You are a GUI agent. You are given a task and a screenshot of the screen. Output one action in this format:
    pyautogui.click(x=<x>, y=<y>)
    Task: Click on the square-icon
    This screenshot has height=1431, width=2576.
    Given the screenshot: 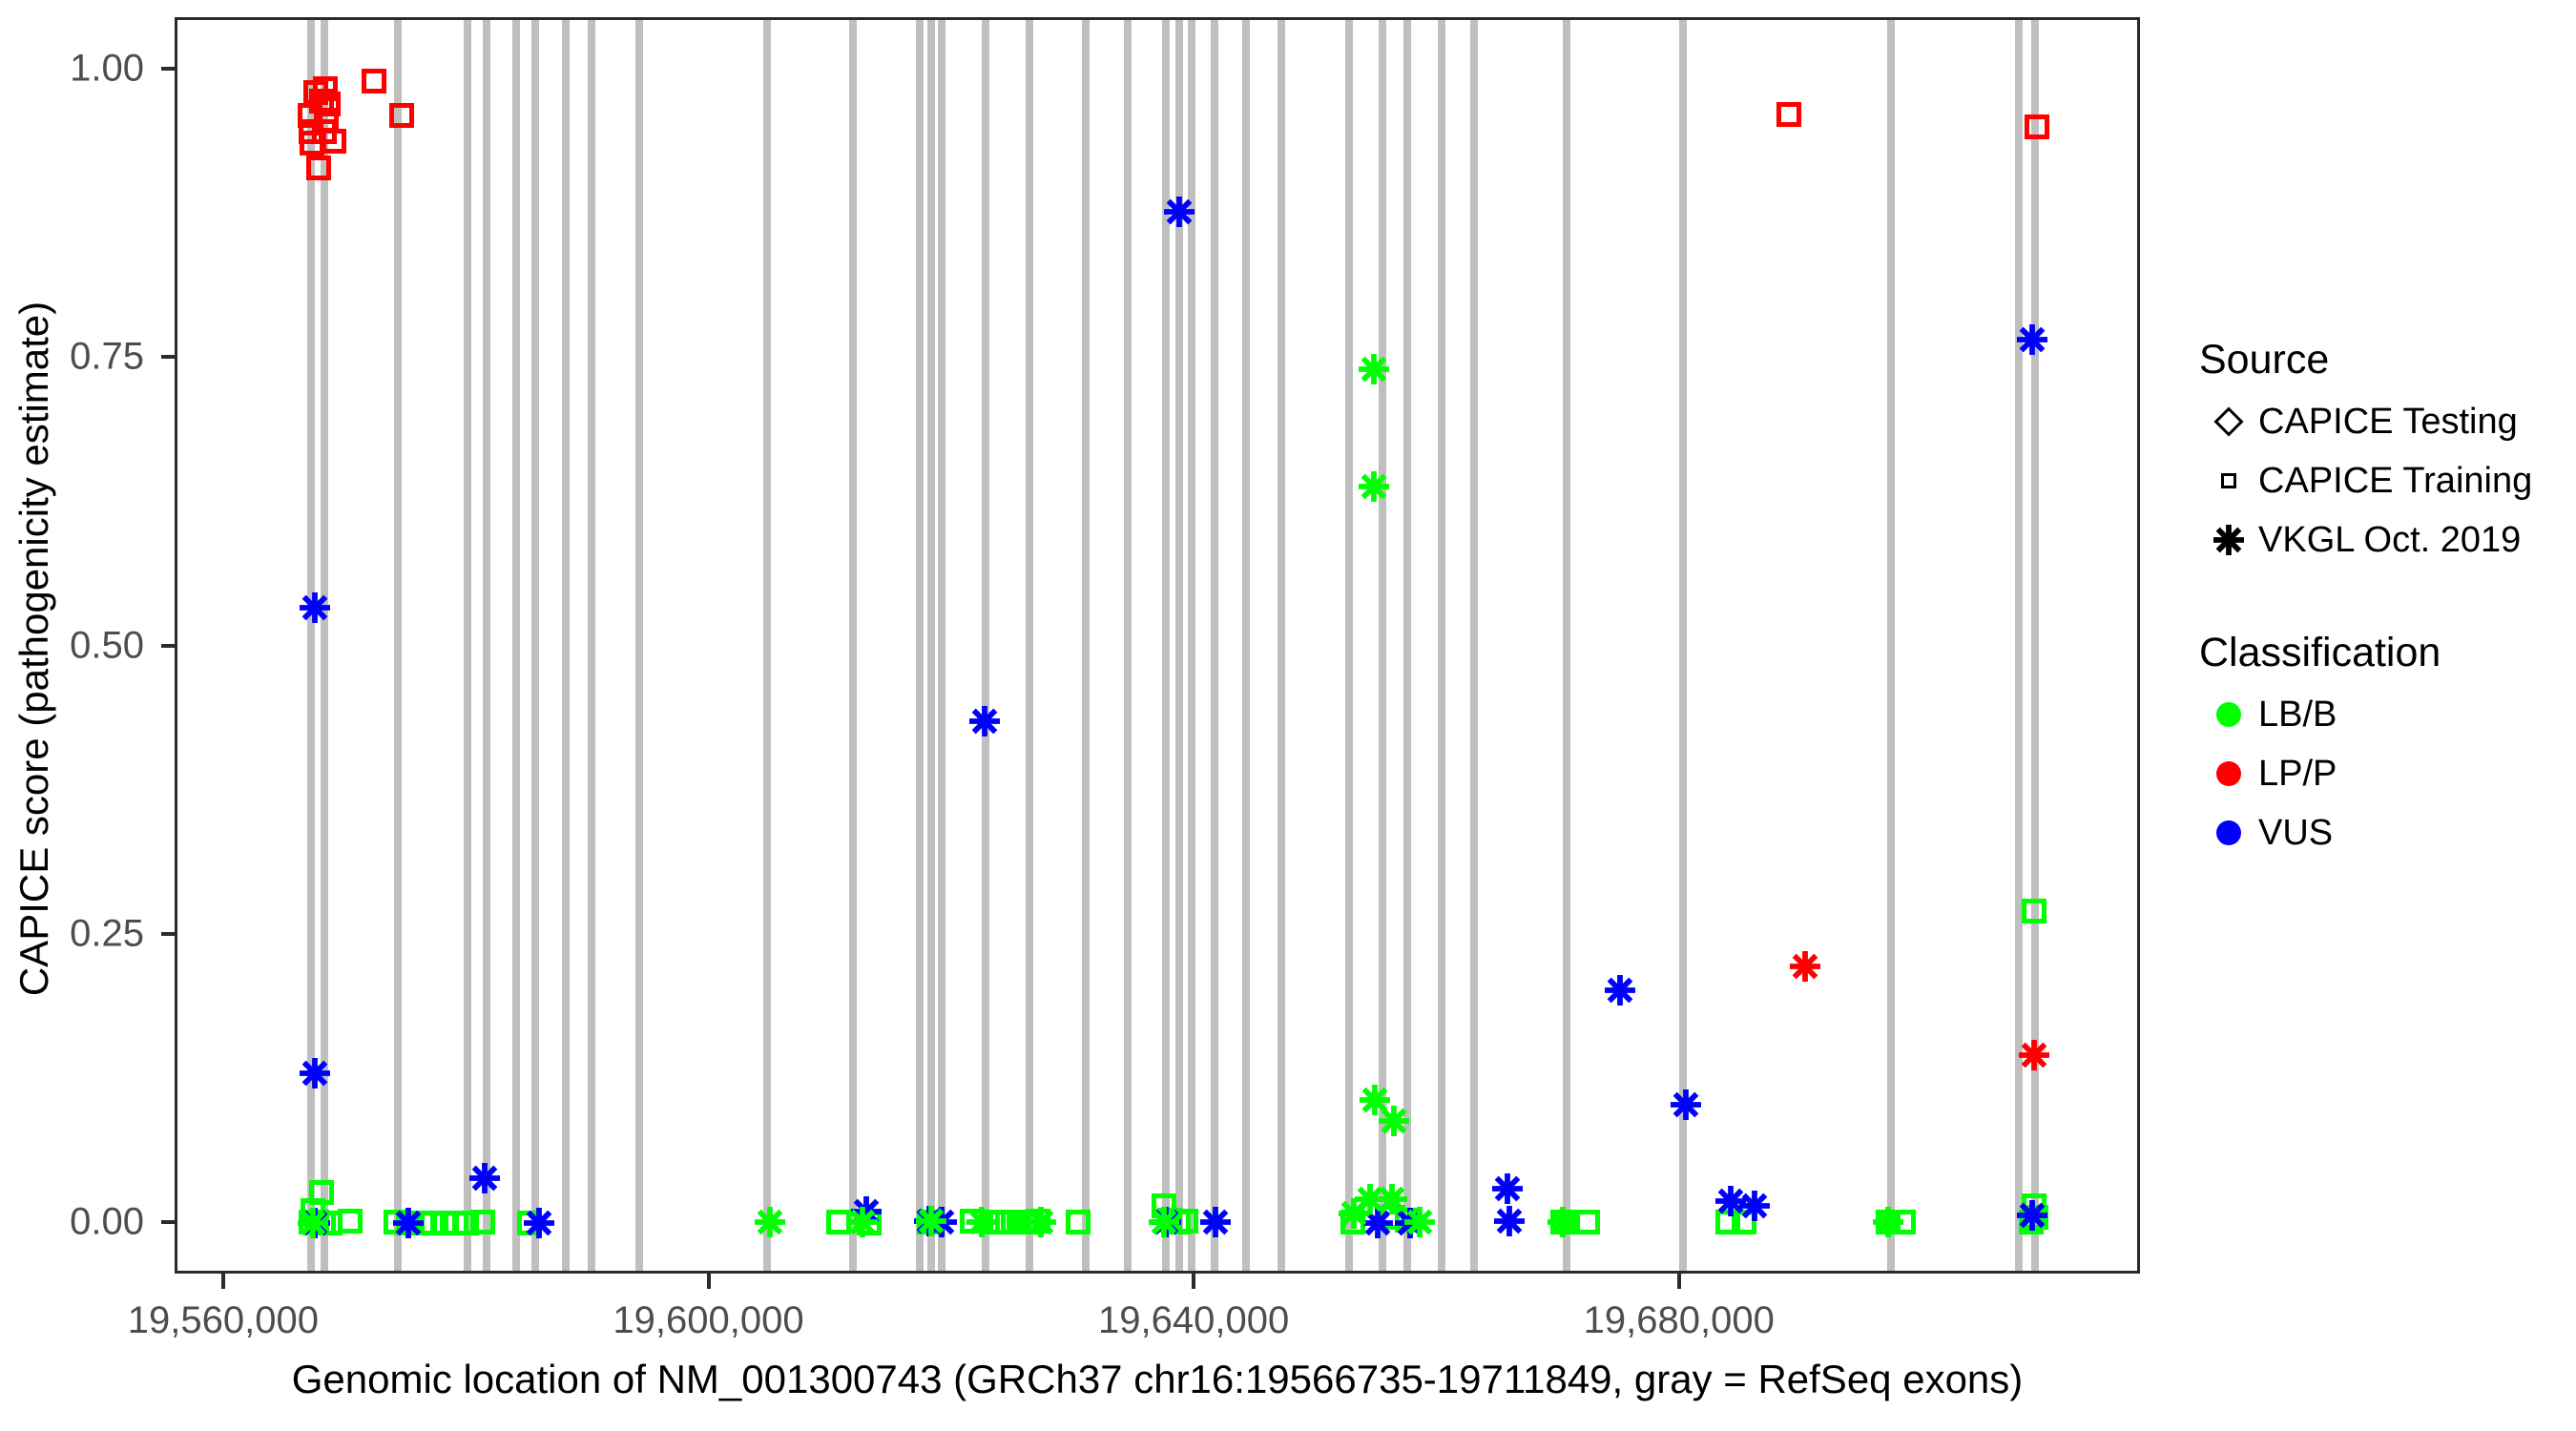 What is the action you would take?
    pyautogui.click(x=2228, y=481)
    